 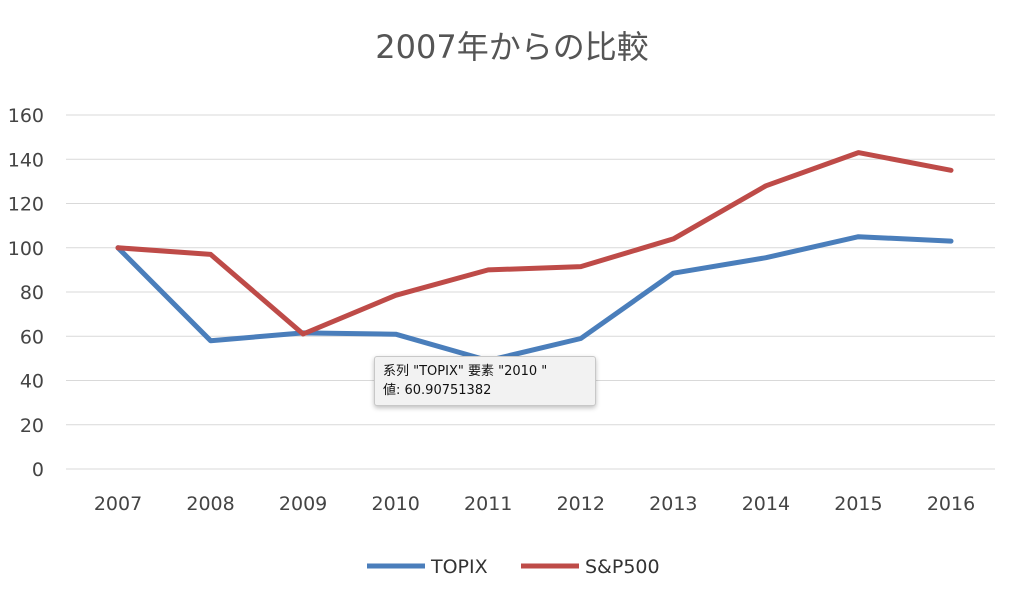 What do you see at coordinates (38, 470) in the screenshot?
I see `y-tick-label: 0` at bounding box center [38, 470].